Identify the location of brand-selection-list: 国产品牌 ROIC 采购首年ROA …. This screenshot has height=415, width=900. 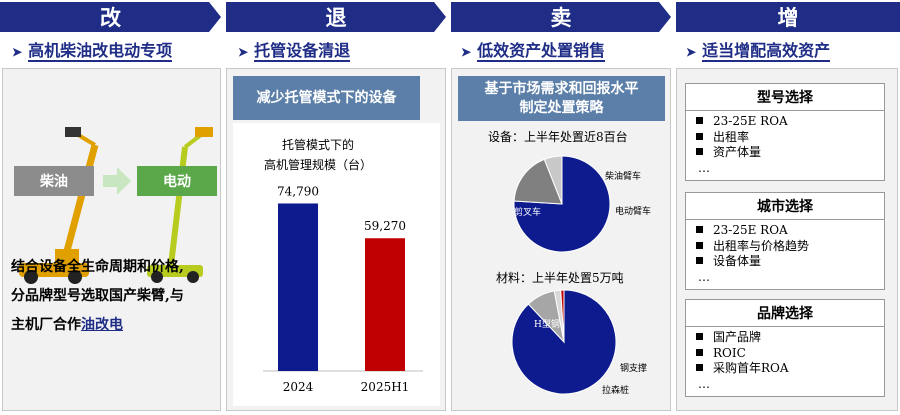
(785, 359).